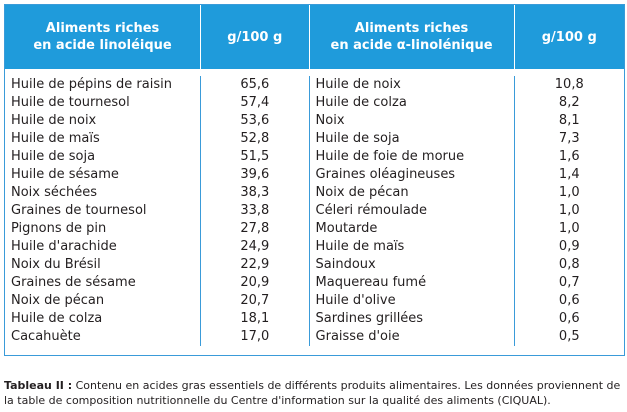  What do you see at coordinates (569, 120) in the screenshot?
I see `linolenic-food-value: 8,1` at bounding box center [569, 120].